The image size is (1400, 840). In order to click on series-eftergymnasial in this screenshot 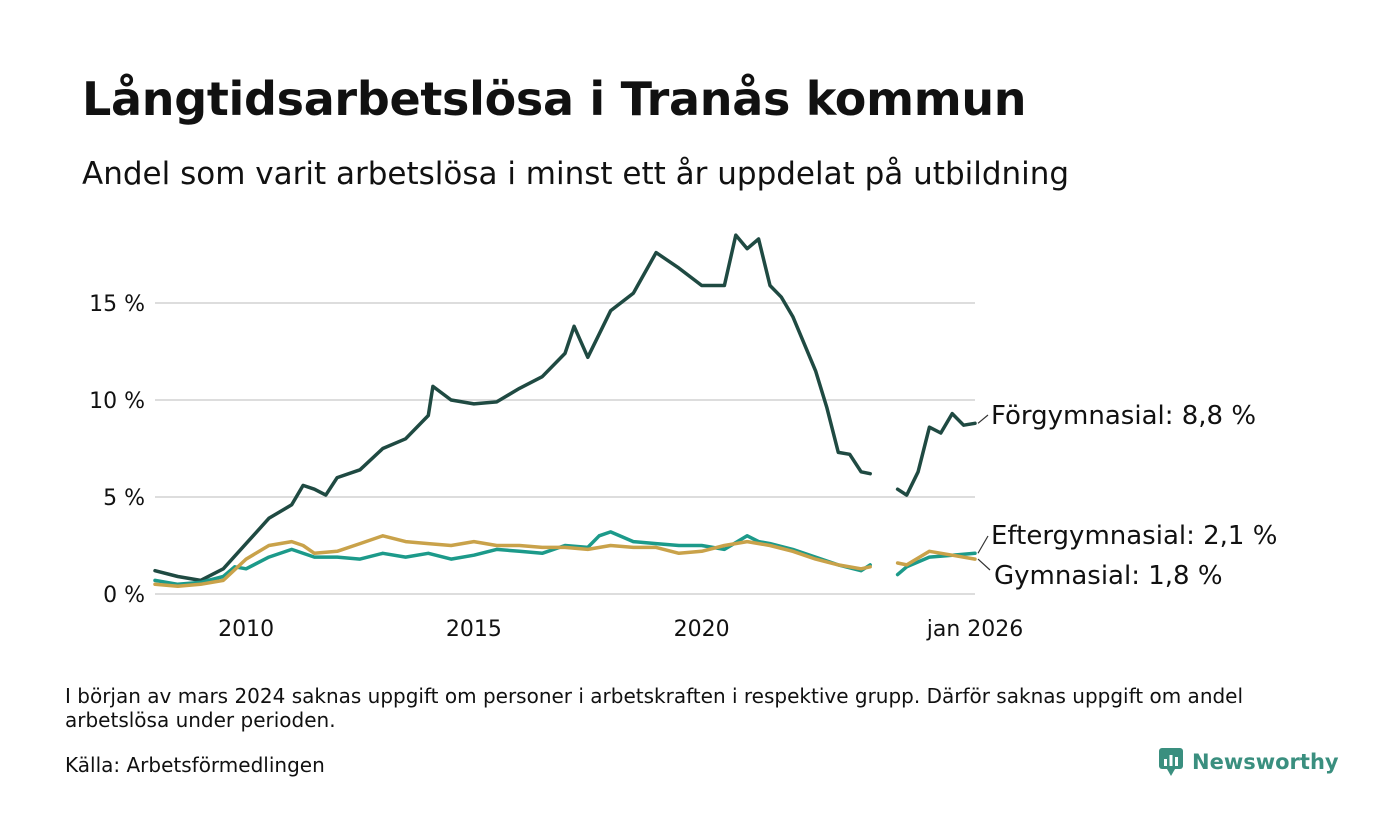, I will do `click(565, 558)`.